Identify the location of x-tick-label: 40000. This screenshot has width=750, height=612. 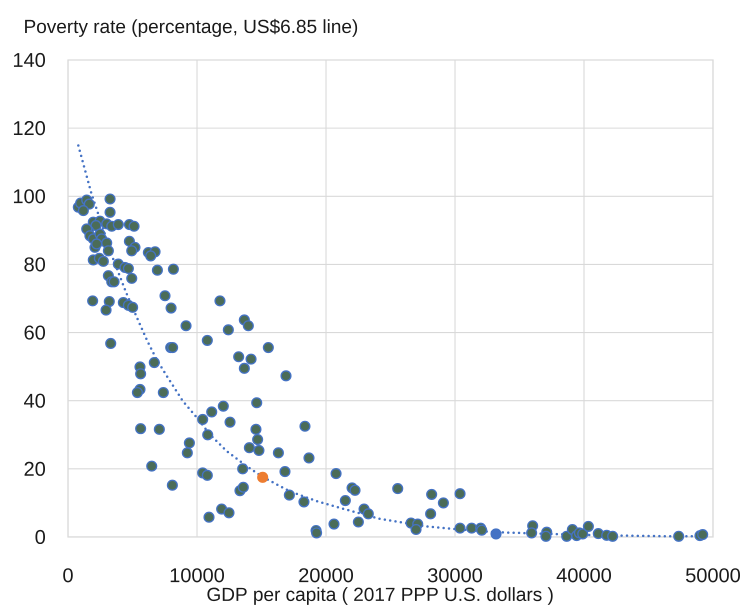
(584, 575).